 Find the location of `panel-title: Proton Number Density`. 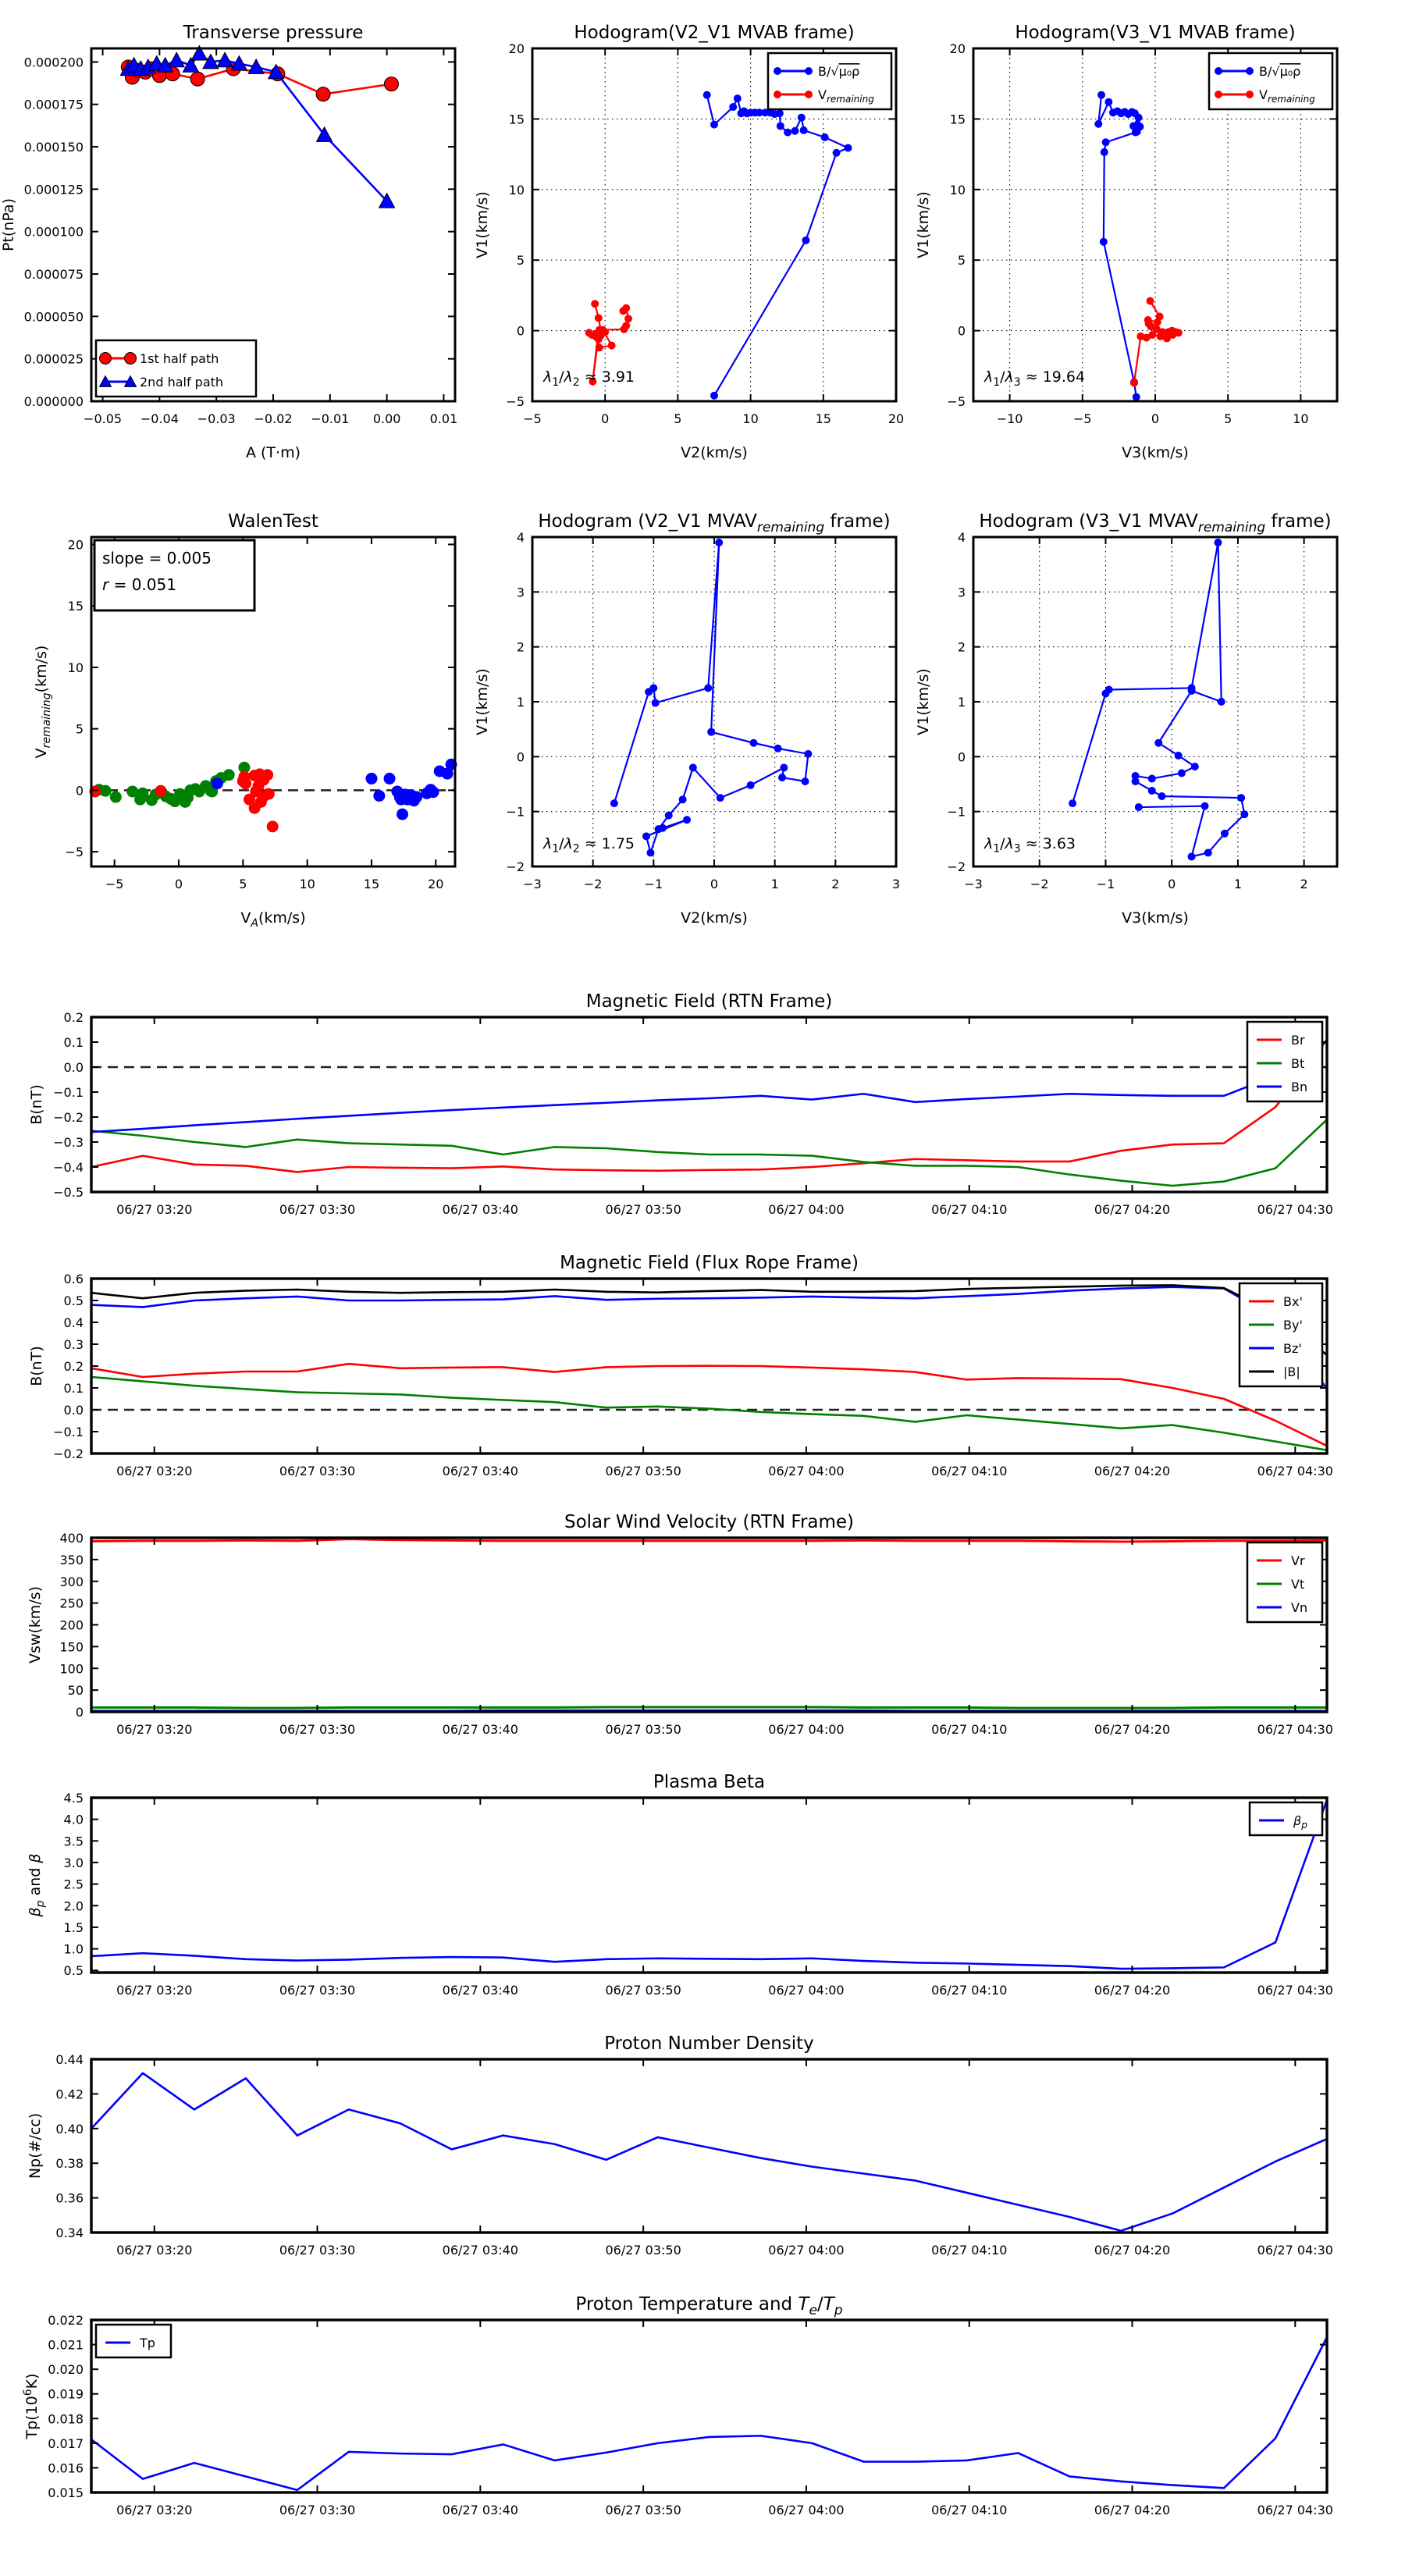

panel-title: Proton Number Density is located at coordinates (709, 2043).